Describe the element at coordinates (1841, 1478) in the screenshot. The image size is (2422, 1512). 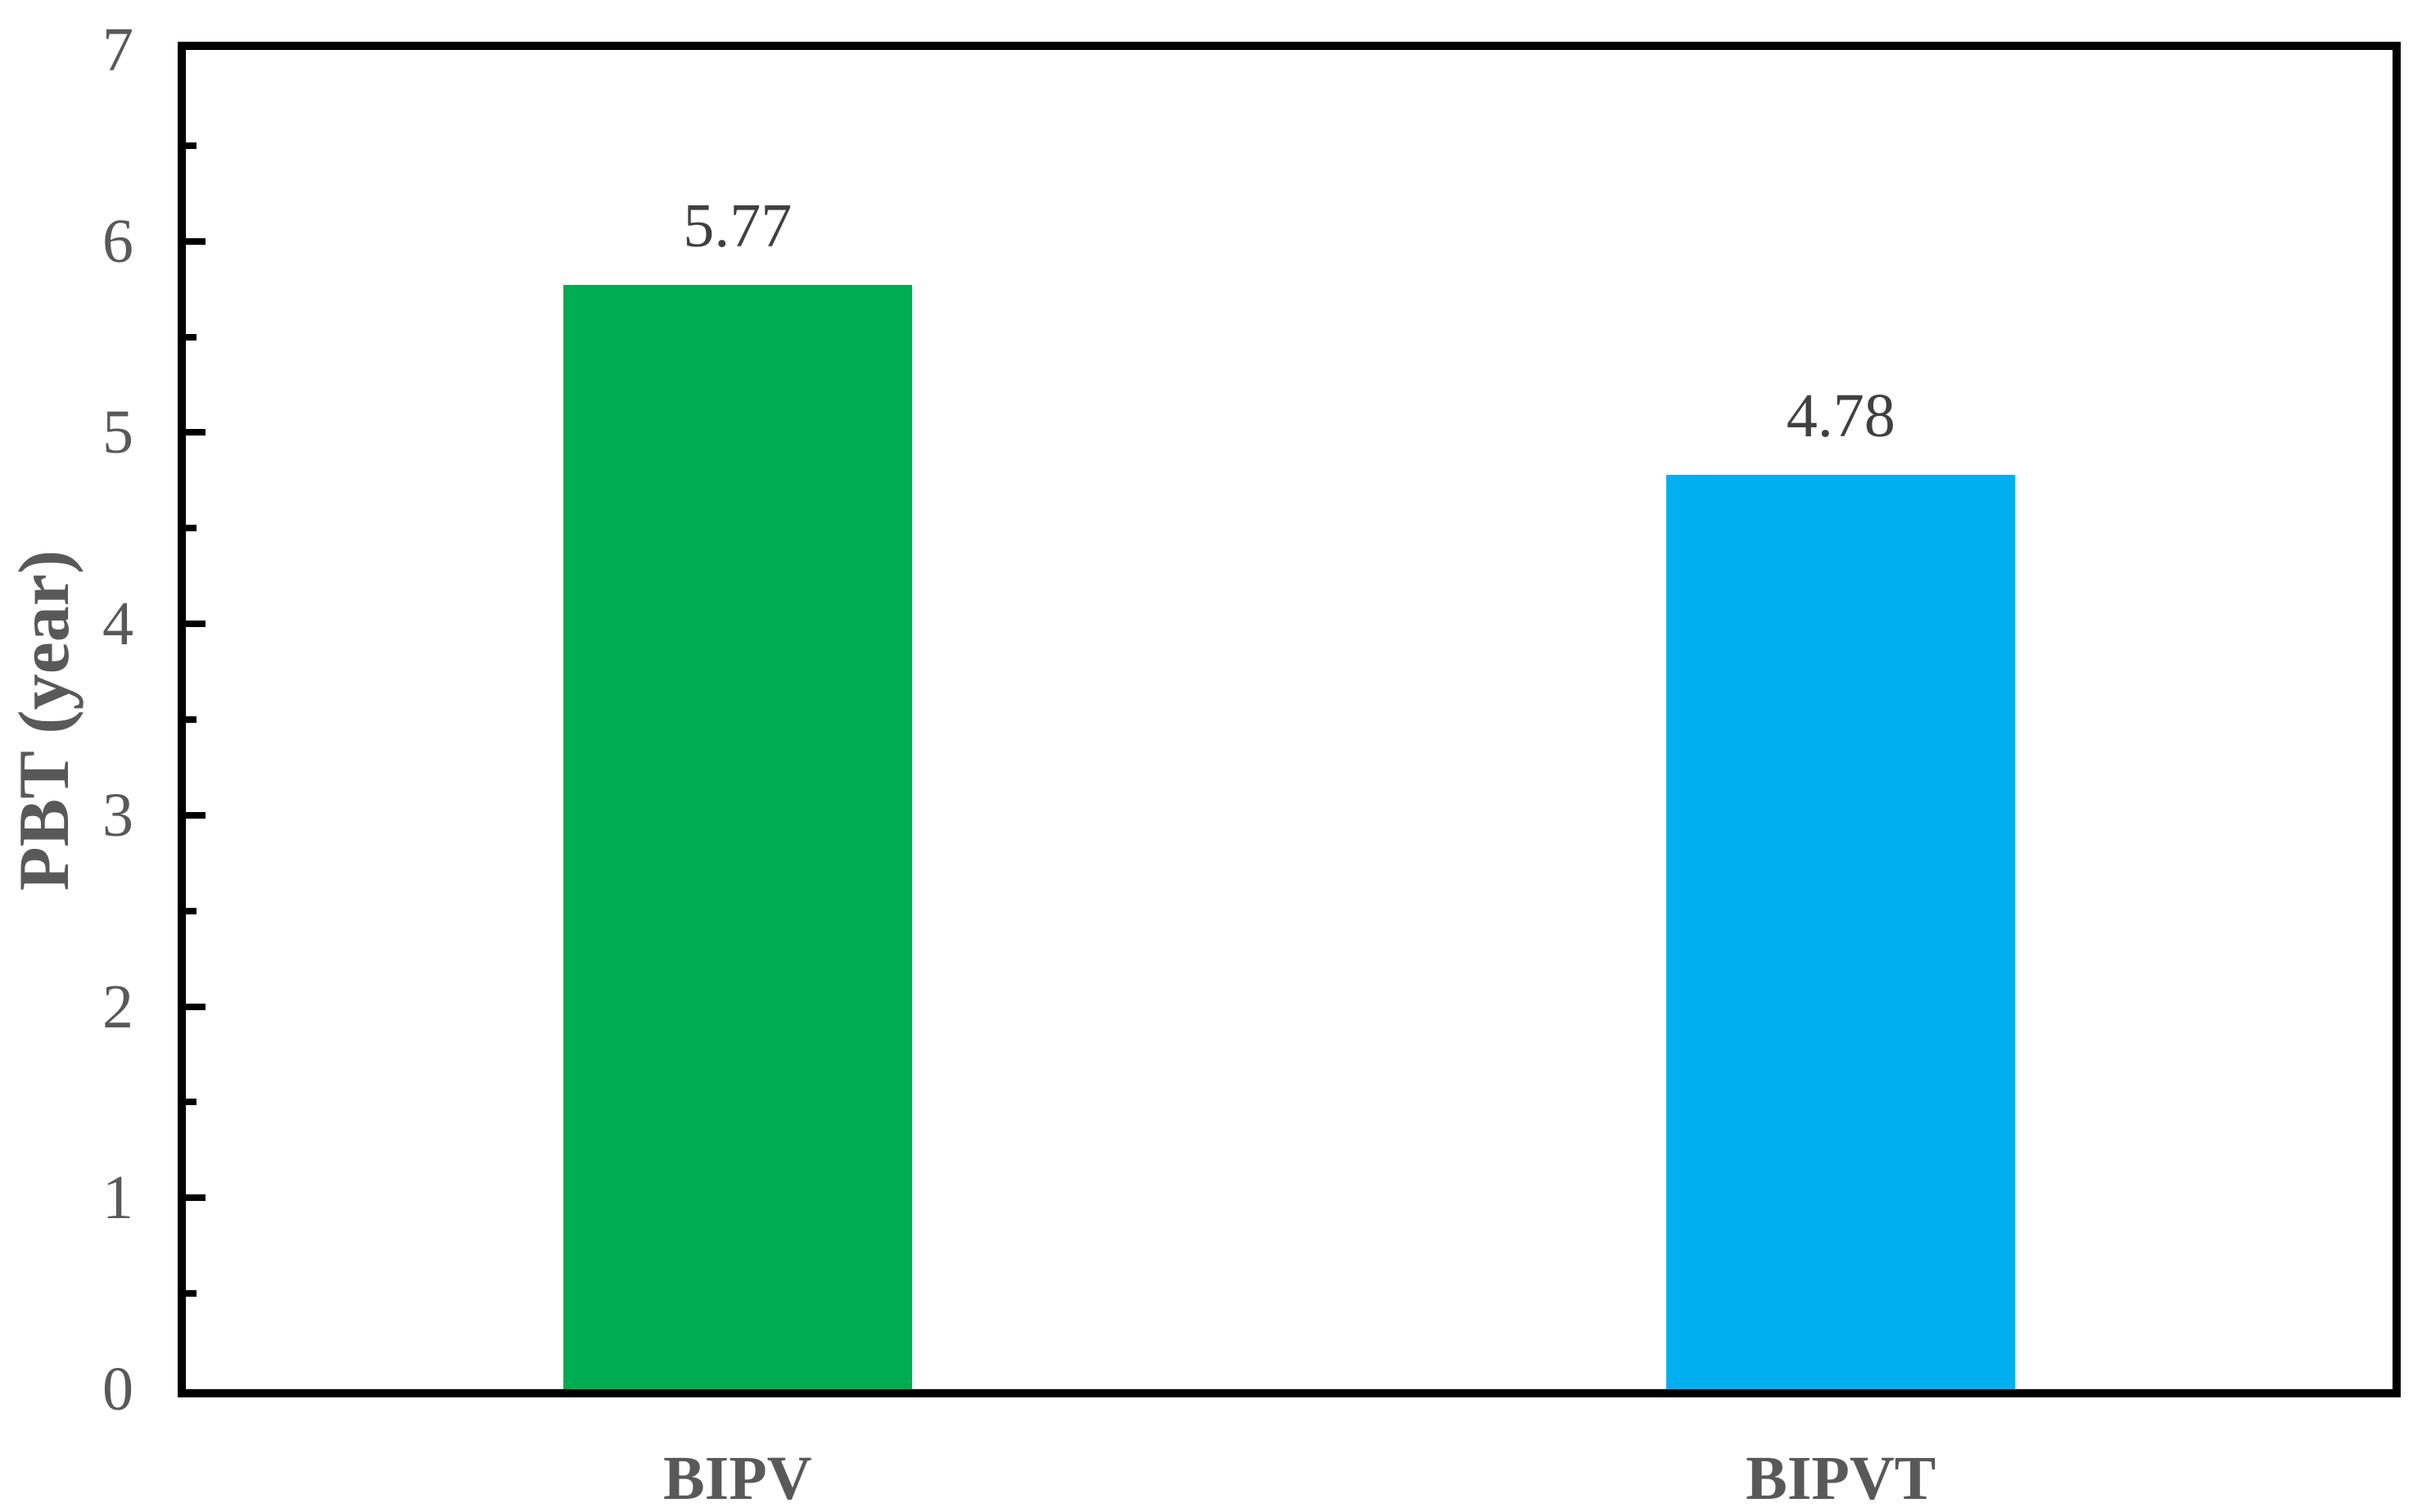
I see `x-category-label-bipvt: BIPVT` at that location.